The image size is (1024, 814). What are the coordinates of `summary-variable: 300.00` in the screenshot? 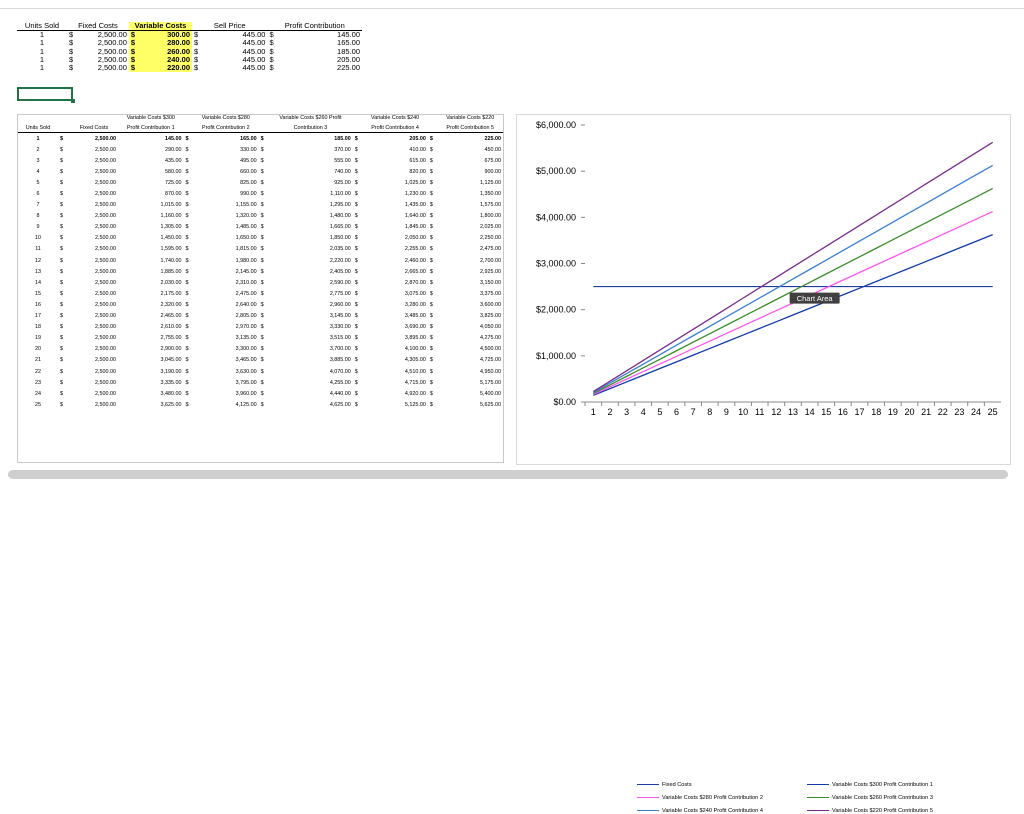 It's located at (168, 35).